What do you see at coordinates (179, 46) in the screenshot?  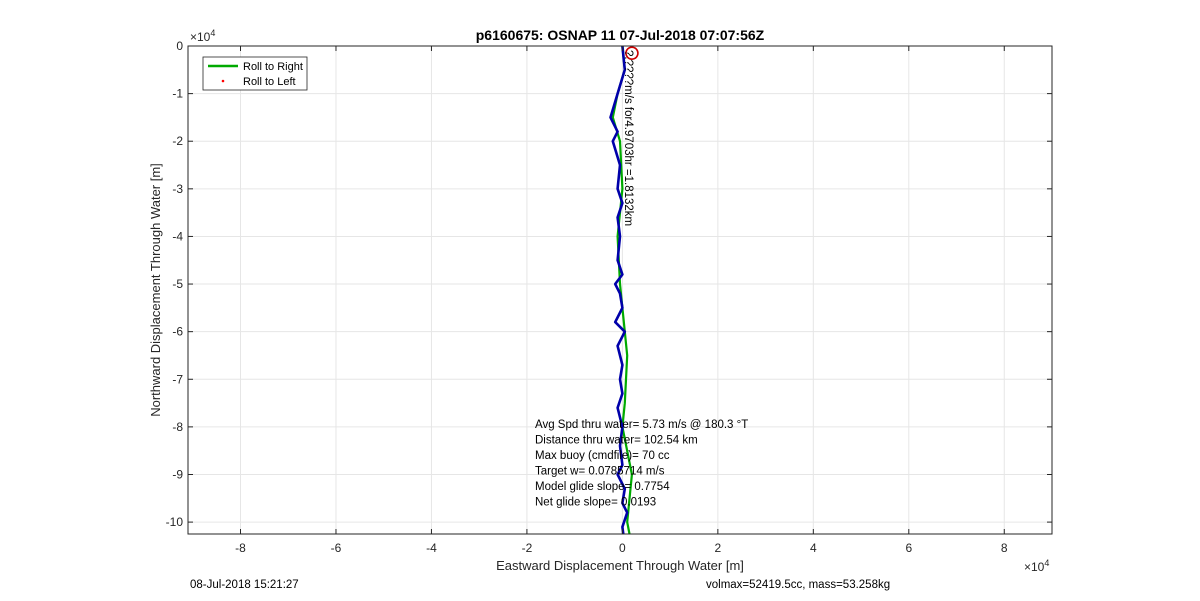 I see `y-tick-label: 0` at bounding box center [179, 46].